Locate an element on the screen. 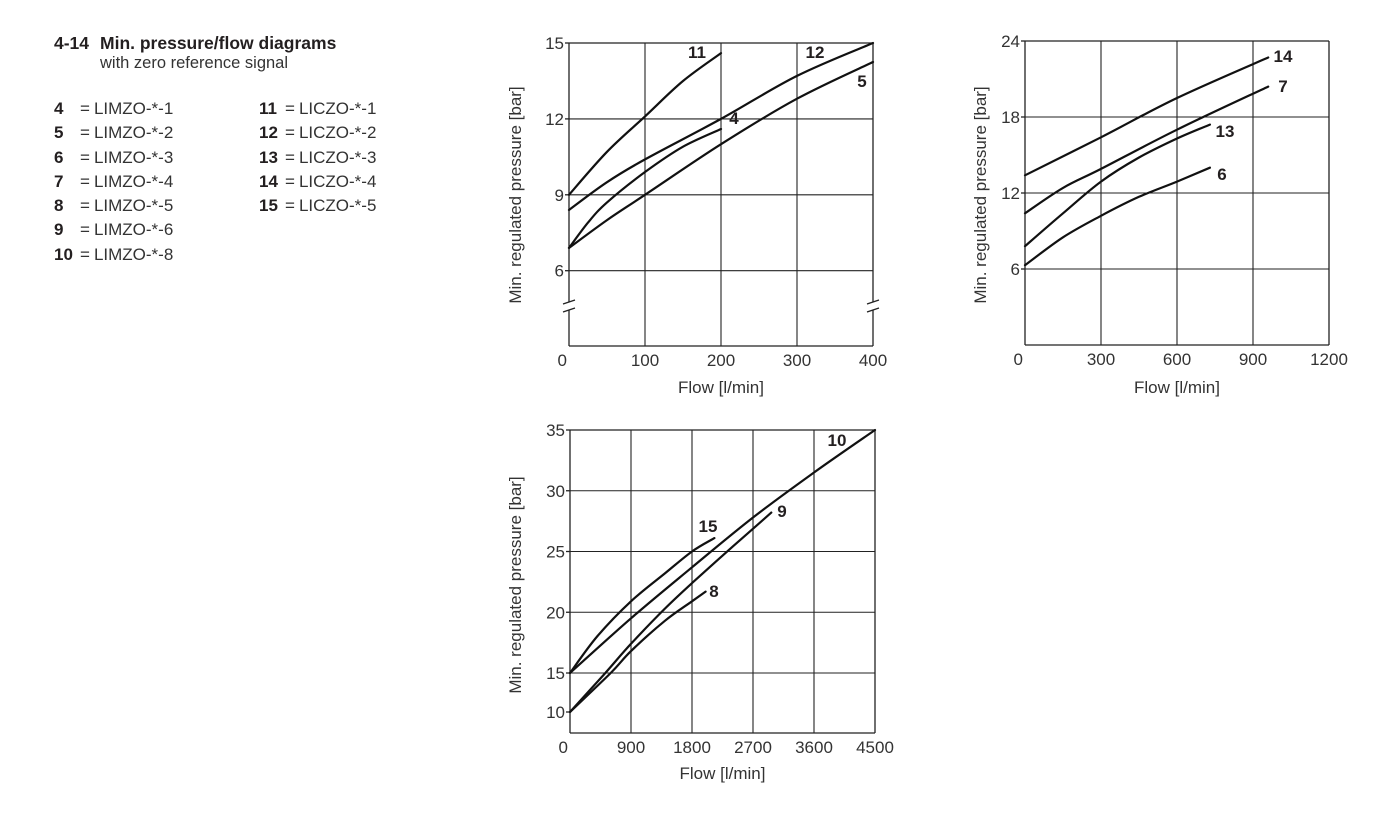 Image resolution: width=1383 pixels, height=813 pixels. curve-label-6: 6 is located at coordinates (1221, 174).